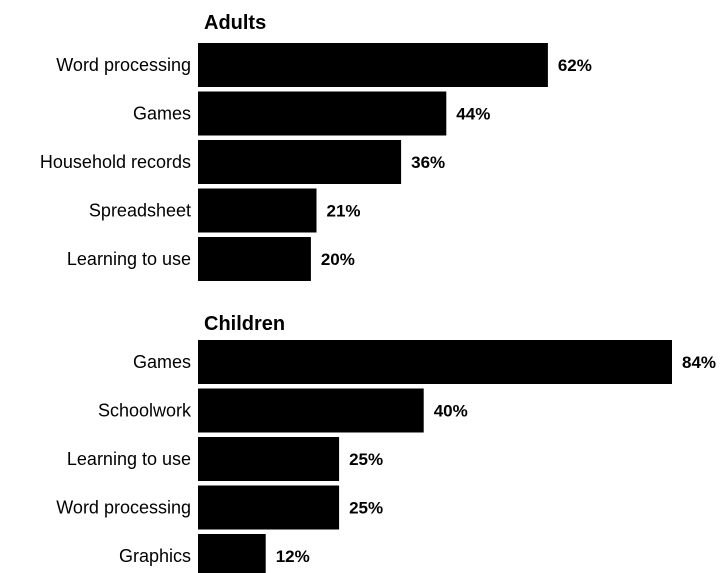 The image size is (726, 573). What do you see at coordinates (300, 162) in the screenshot?
I see `bar-household-records` at bounding box center [300, 162].